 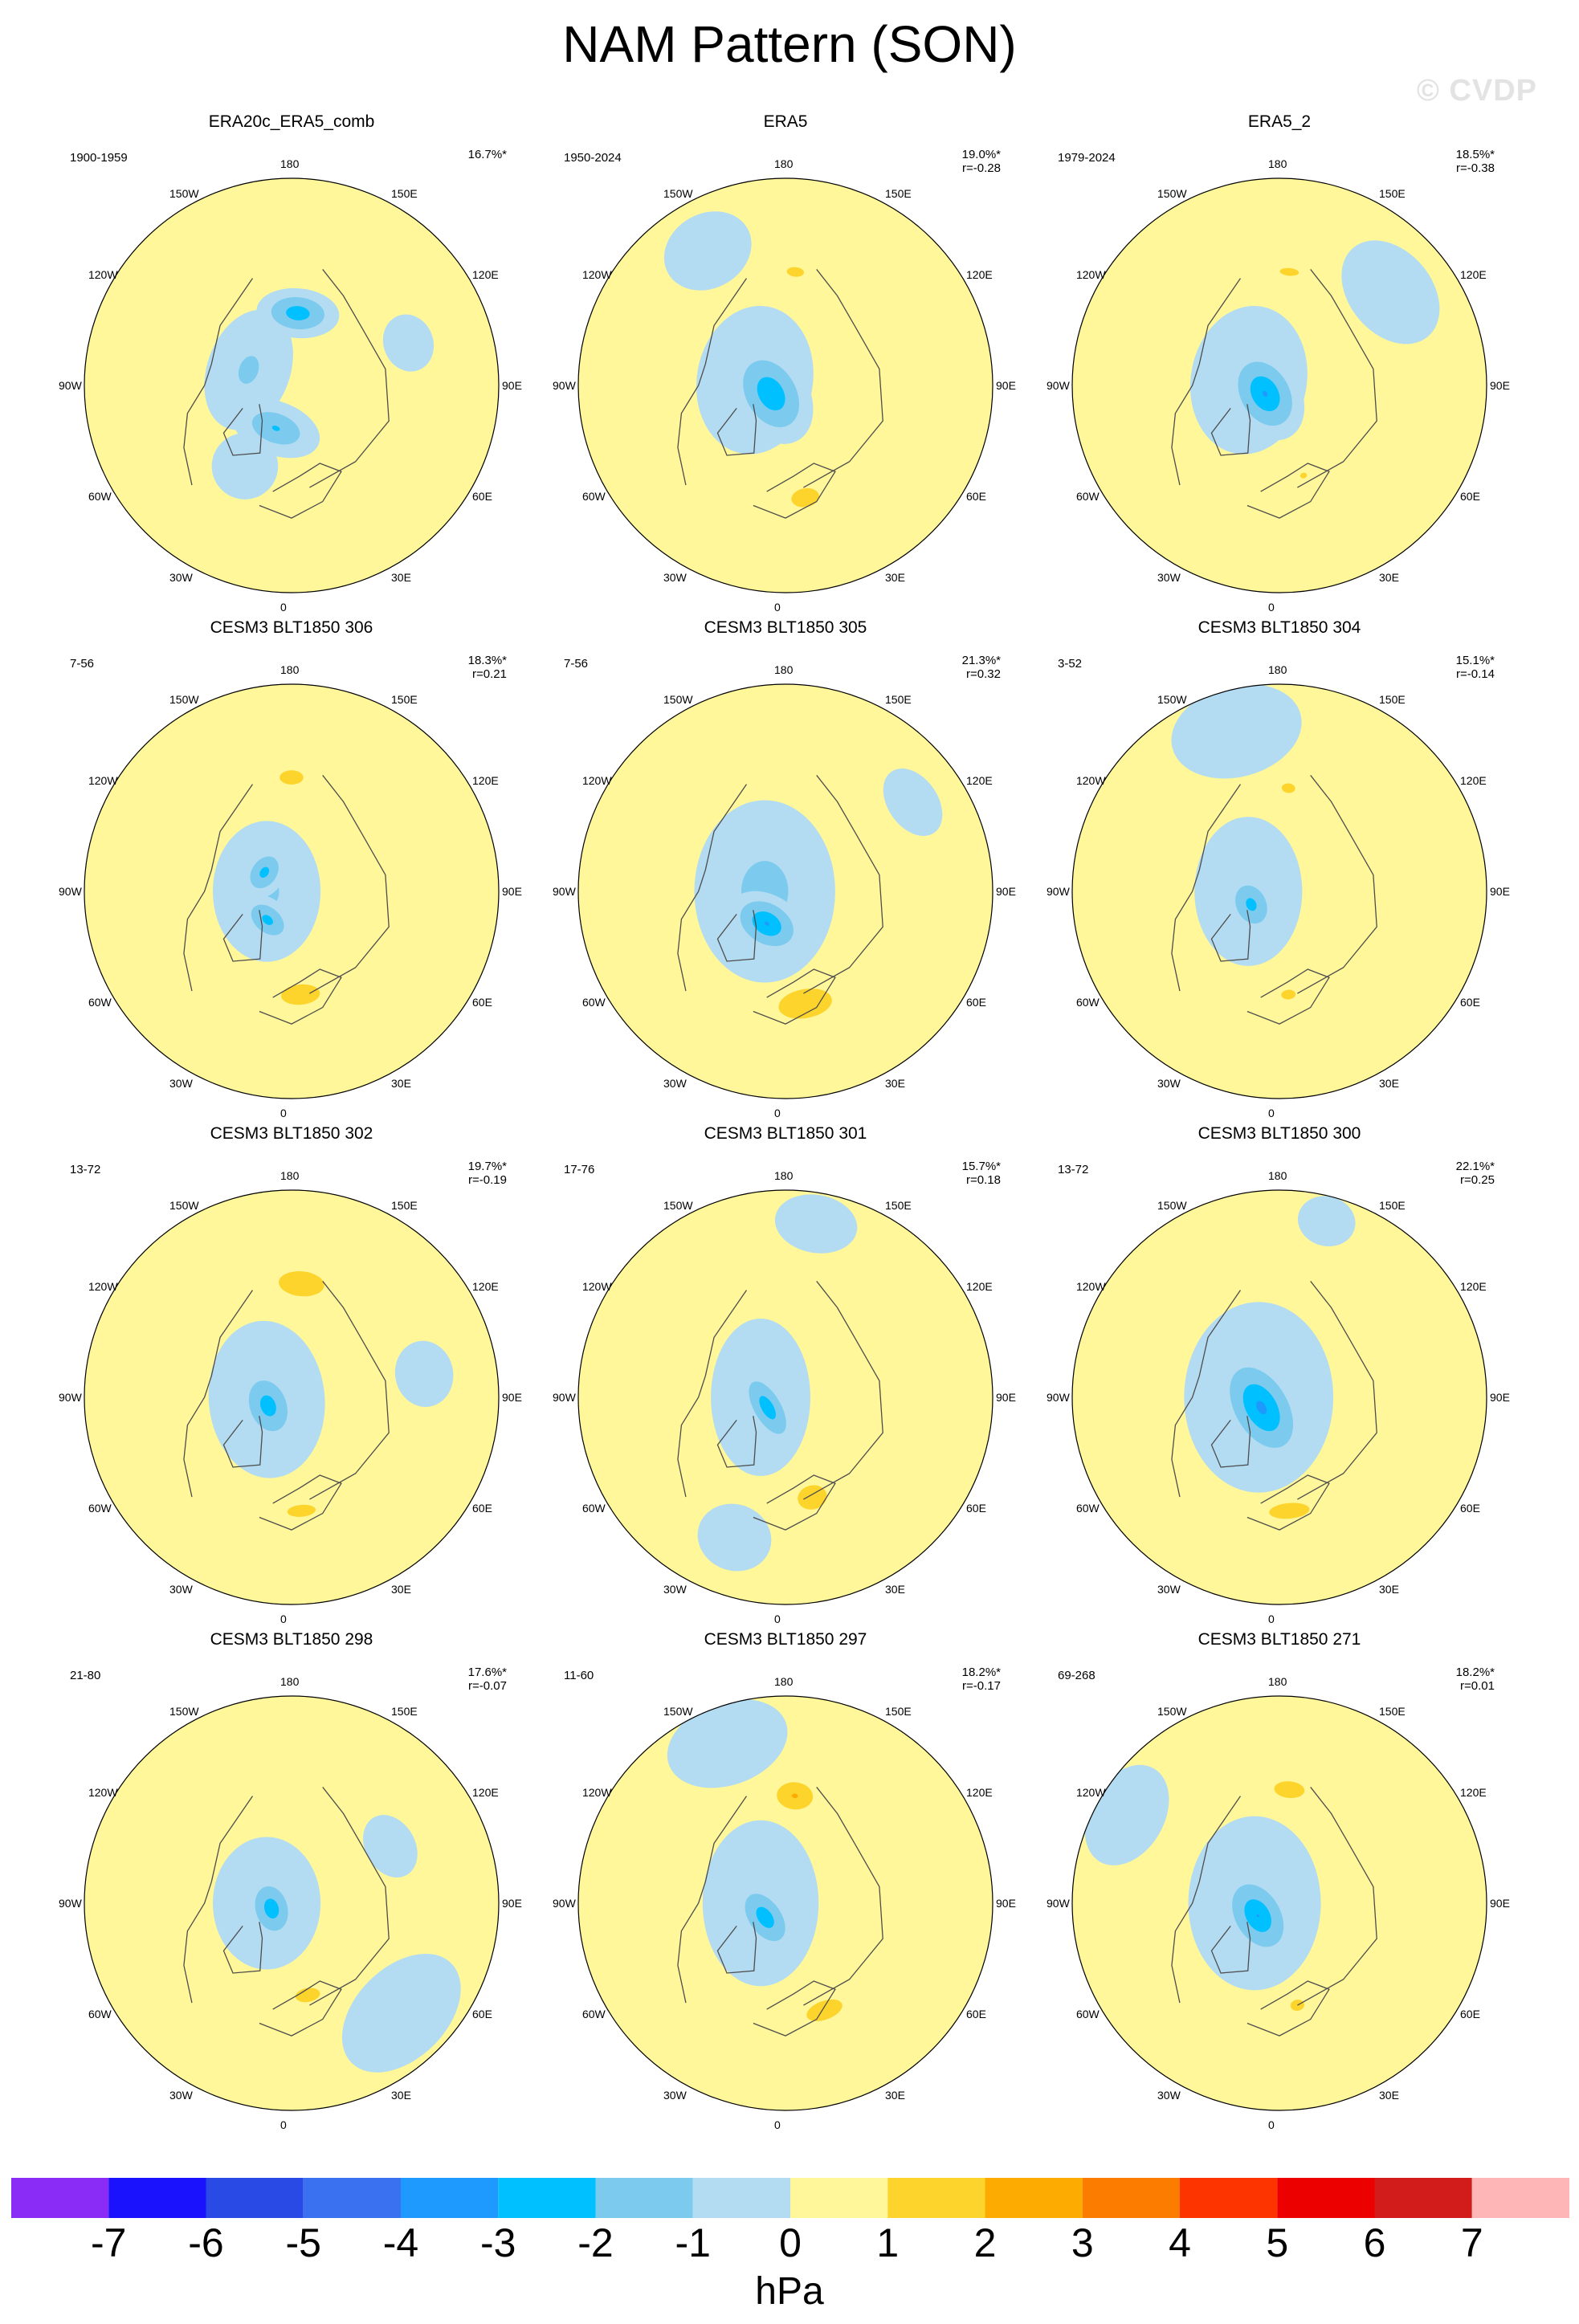 What do you see at coordinates (291, 386) in the screenshot?
I see `background-field` at bounding box center [291, 386].